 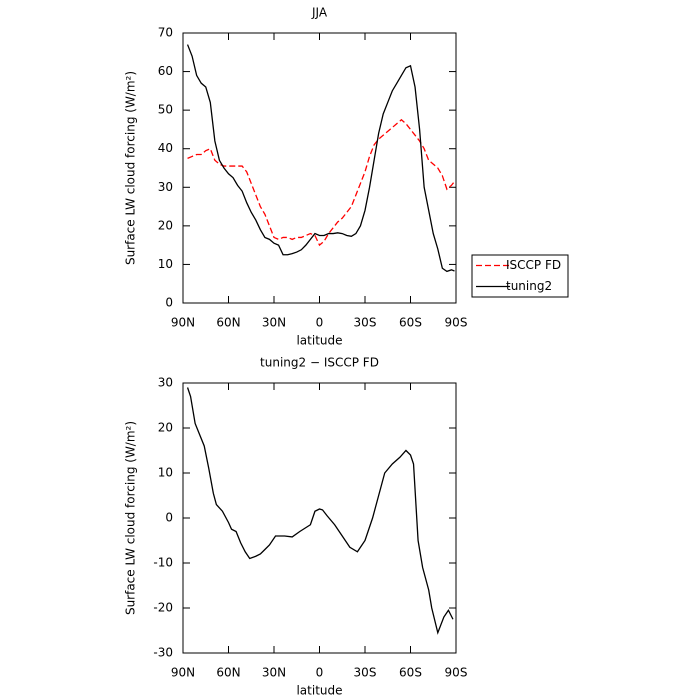 What do you see at coordinates (163, 653) in the screenshot?
I see `y-tick-label: -30` at bounding box center [163, 653].